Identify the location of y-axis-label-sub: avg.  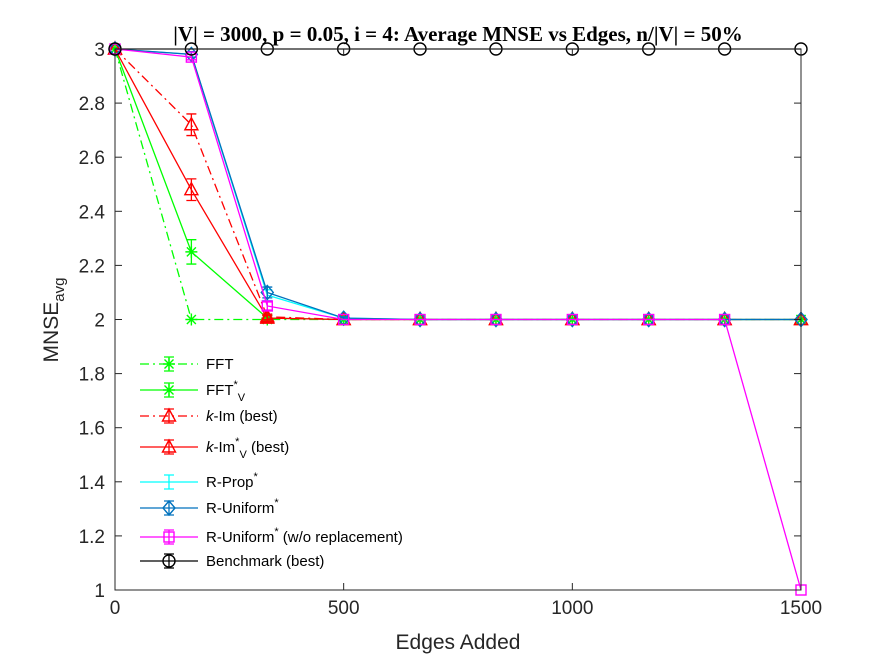
(59, 290).